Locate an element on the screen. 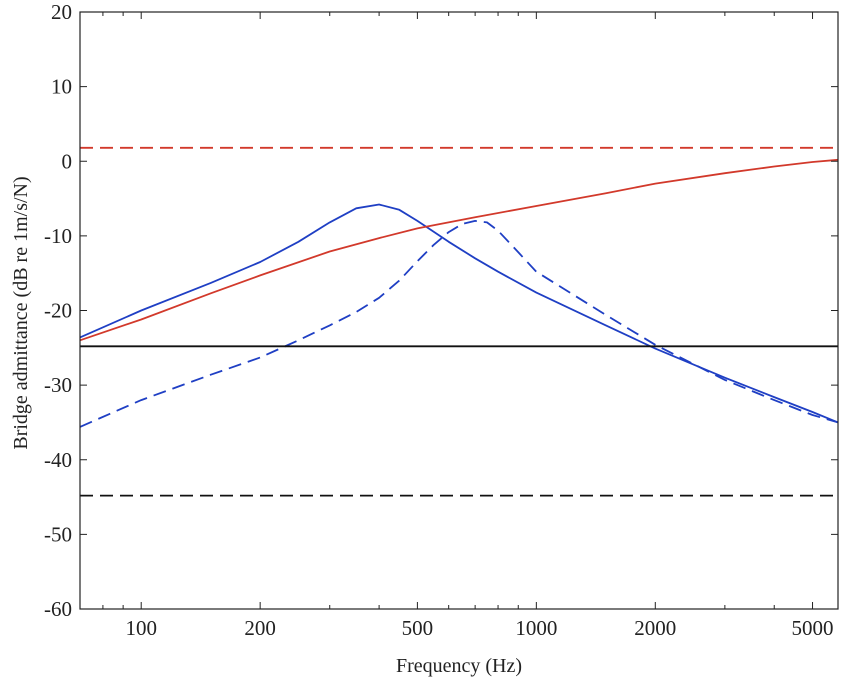  x-tick-label: 5000 is located at coordinates (813, 628).